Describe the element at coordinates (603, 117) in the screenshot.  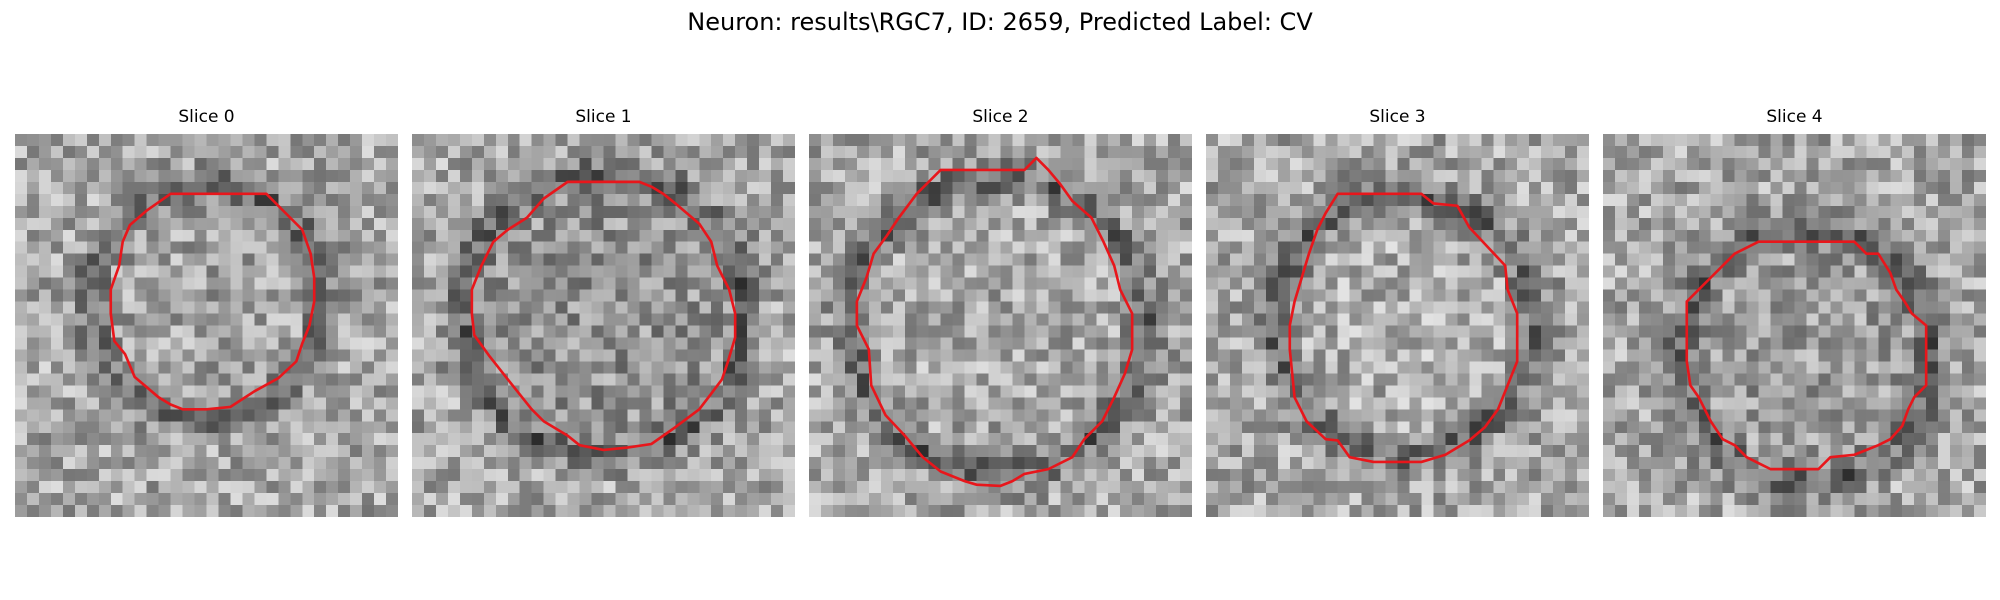
I see `slice-title-1: Slice 1` at that location.